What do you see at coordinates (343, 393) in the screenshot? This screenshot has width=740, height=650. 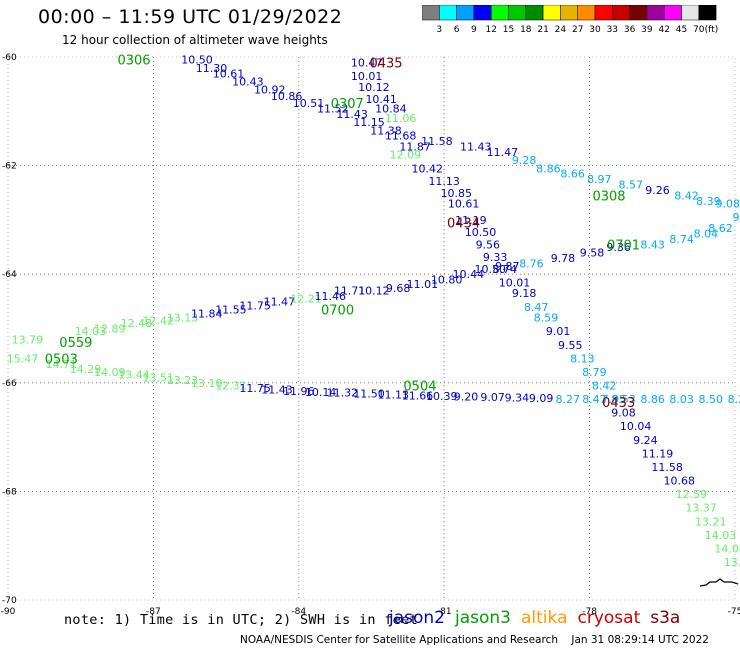 I see `wave-height-value: 11.32` at bounding box center [343, 393].